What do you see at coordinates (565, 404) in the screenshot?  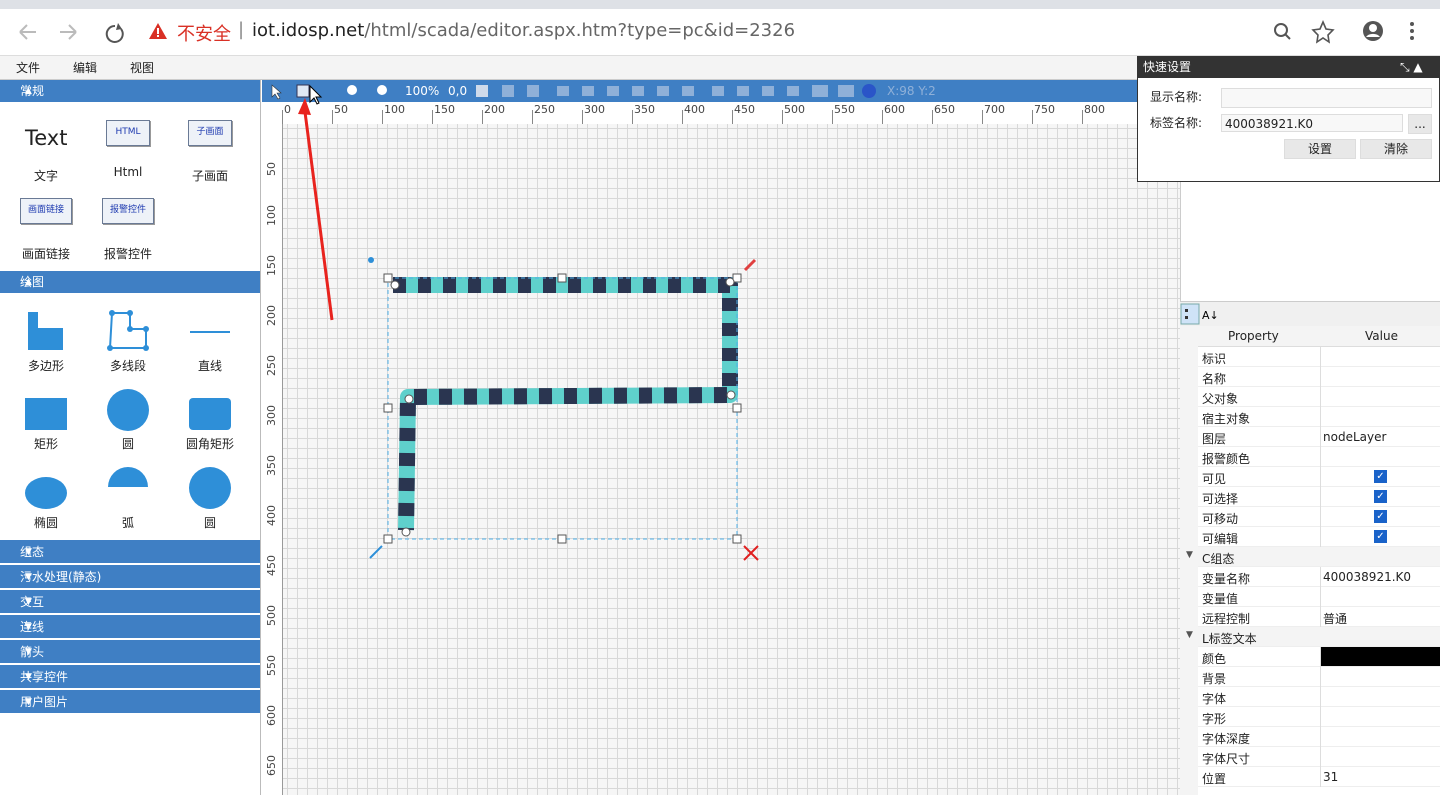 I see `pipe` at bounding box center [565, 404].